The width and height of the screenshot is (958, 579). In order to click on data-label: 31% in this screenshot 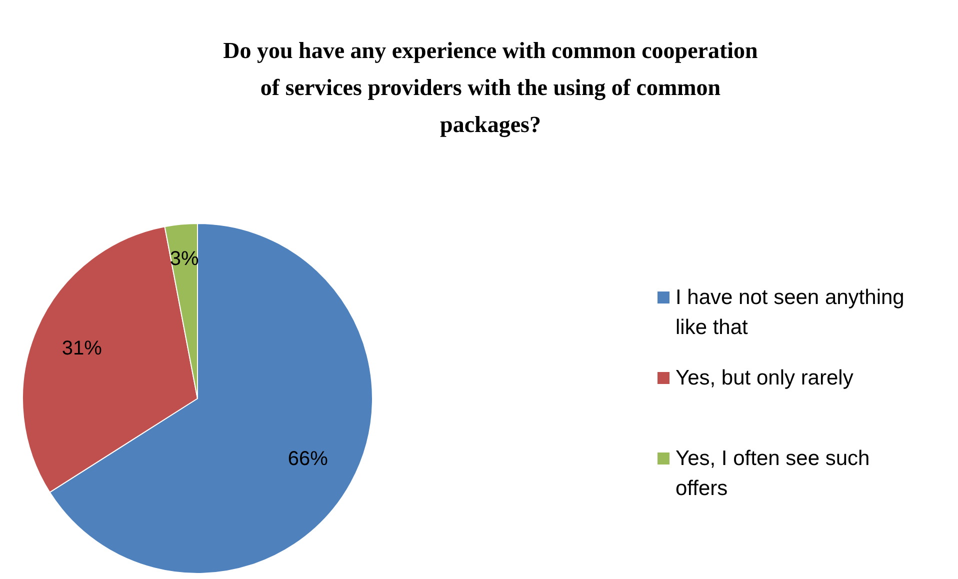, I will do `click(82, 348)`.